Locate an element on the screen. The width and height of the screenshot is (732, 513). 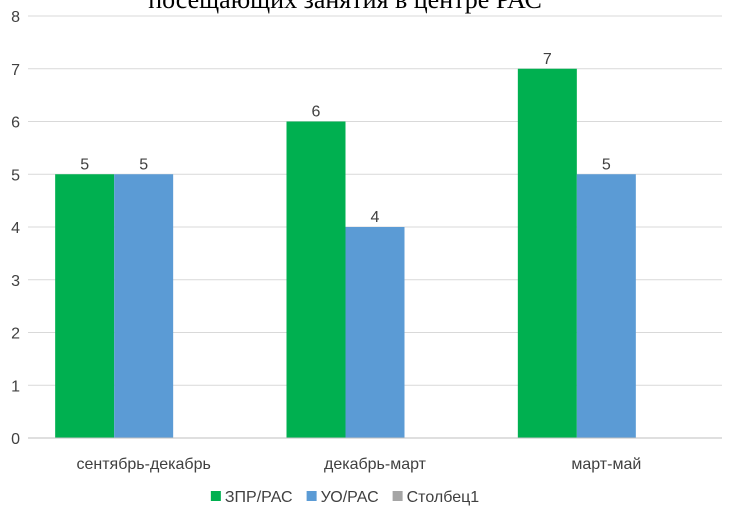
legend-item-2: УО/РАС is located at coordinates (342, 497).